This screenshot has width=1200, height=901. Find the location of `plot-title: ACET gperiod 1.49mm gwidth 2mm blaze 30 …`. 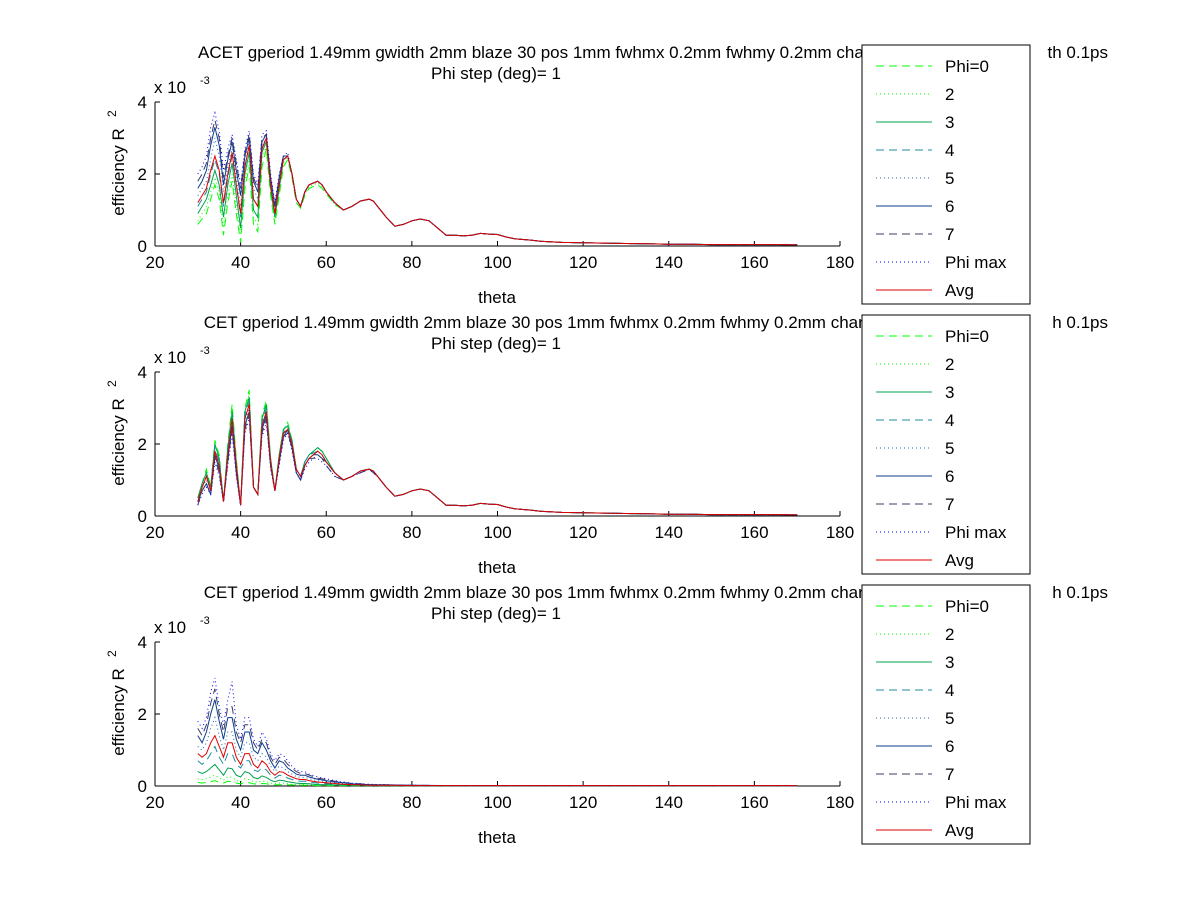

plot-title: ACET gperiod 1.49mm gwidth 2mm blaze 30 … is located at coordinates (555, 52).